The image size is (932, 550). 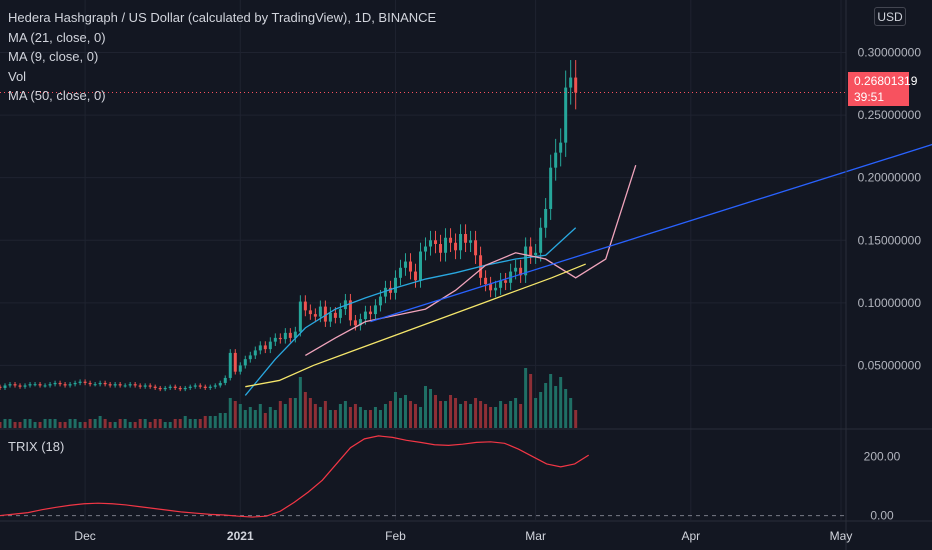 What do you see at coordinates (886, 81) in the screenshot?
I see `last-price-value: 0.26801319` at bounding box center [886, 81].